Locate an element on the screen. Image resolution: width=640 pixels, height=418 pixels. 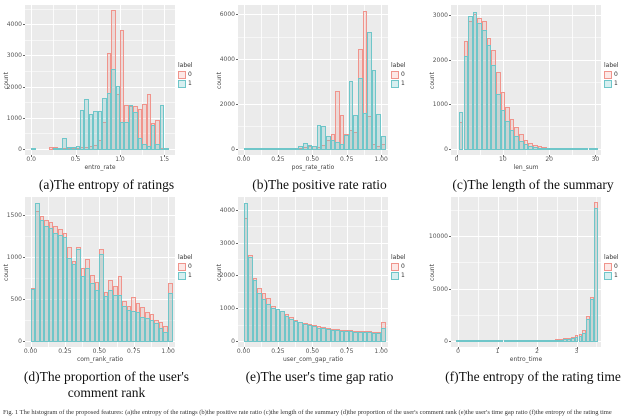
plot-column: 0.0 0.5 1.0 1.5 entro_rate is located at coordinates (100, 89).